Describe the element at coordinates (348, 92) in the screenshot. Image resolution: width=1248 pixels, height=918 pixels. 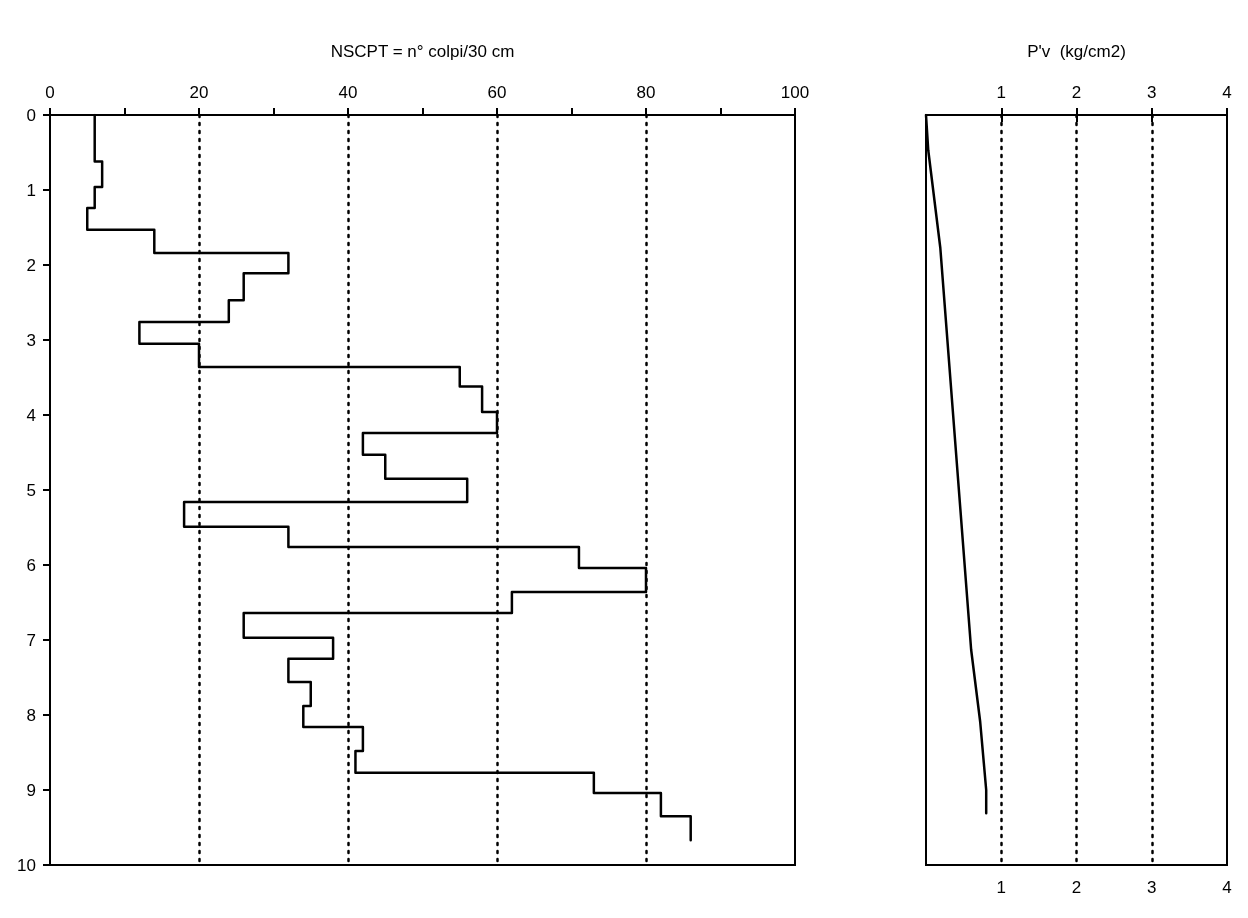
I see `x-tick-label: 40` at that location.